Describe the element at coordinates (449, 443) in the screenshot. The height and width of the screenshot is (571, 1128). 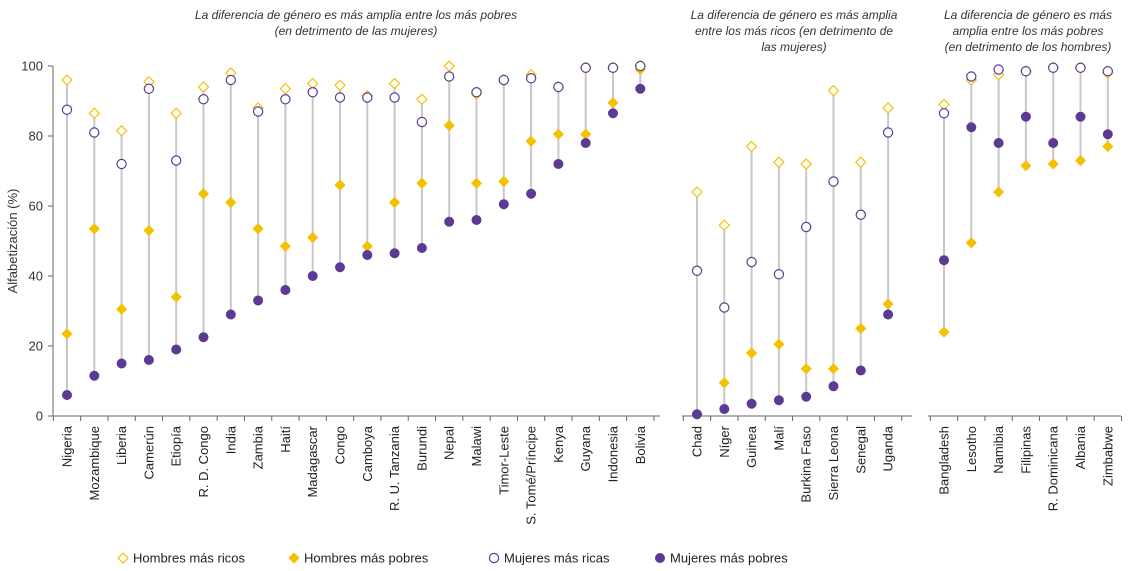
I see `category-label: Nepal` at that location.